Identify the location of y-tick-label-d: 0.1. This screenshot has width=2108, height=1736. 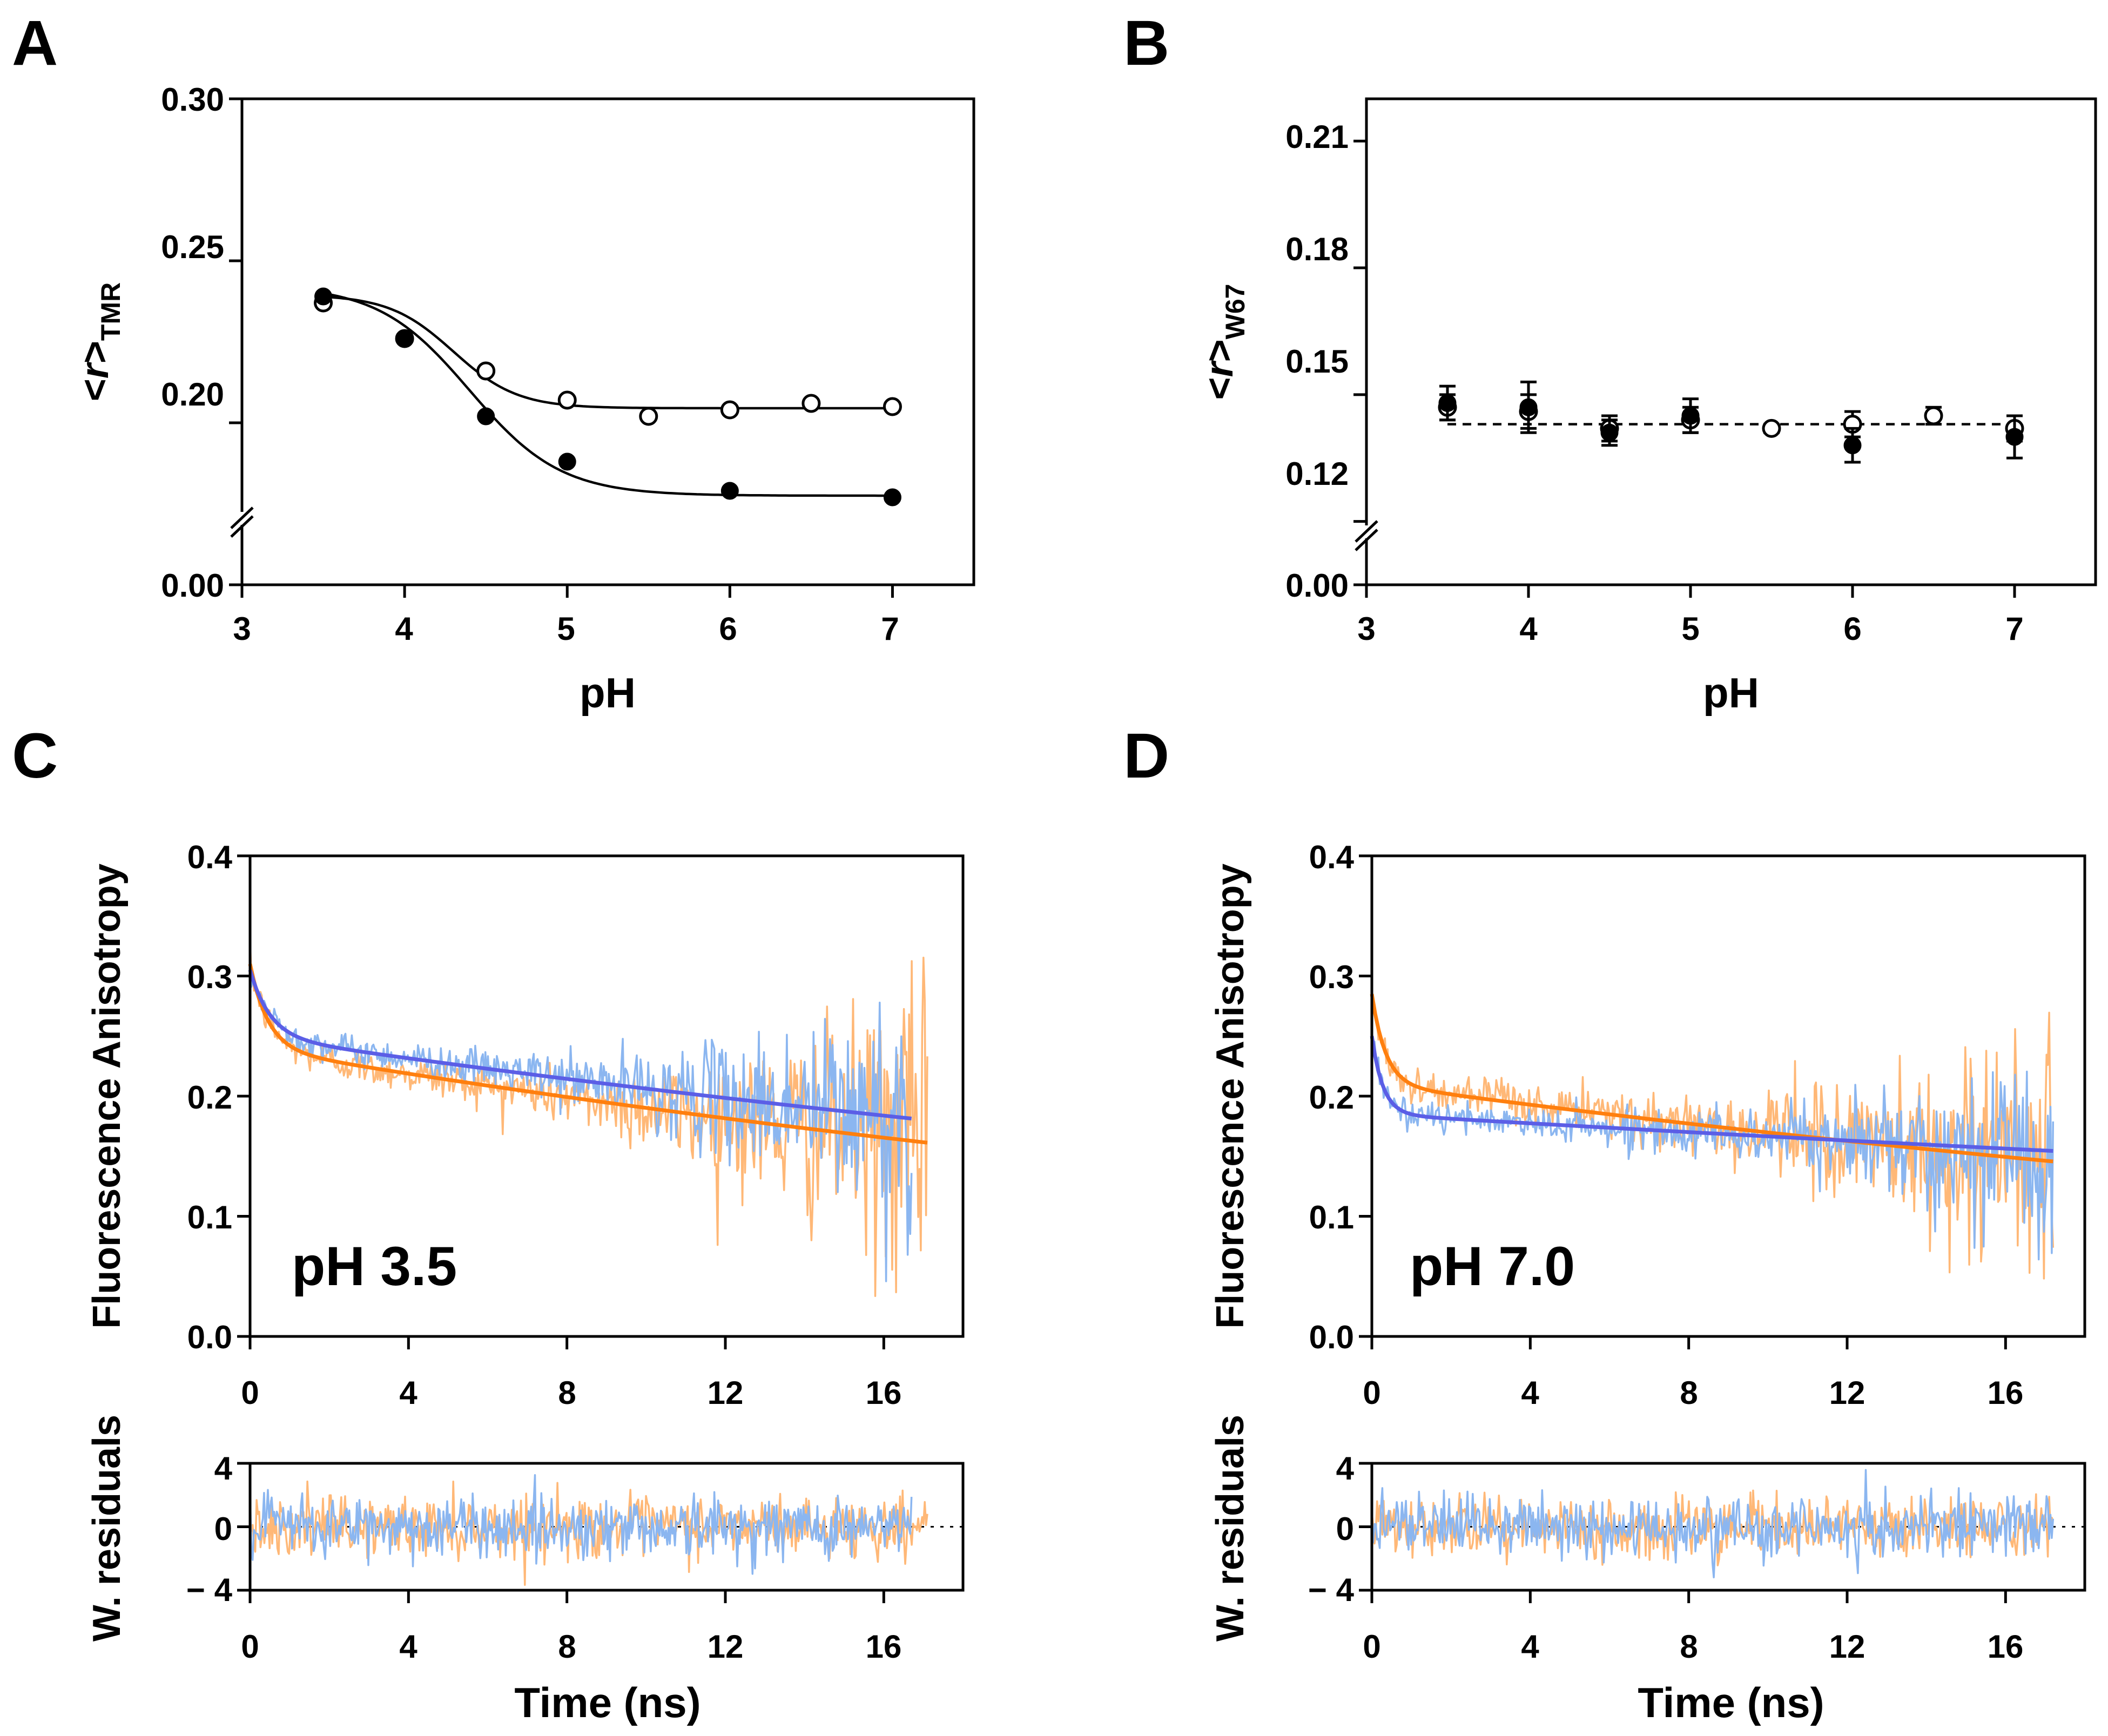
(1331, 1217).